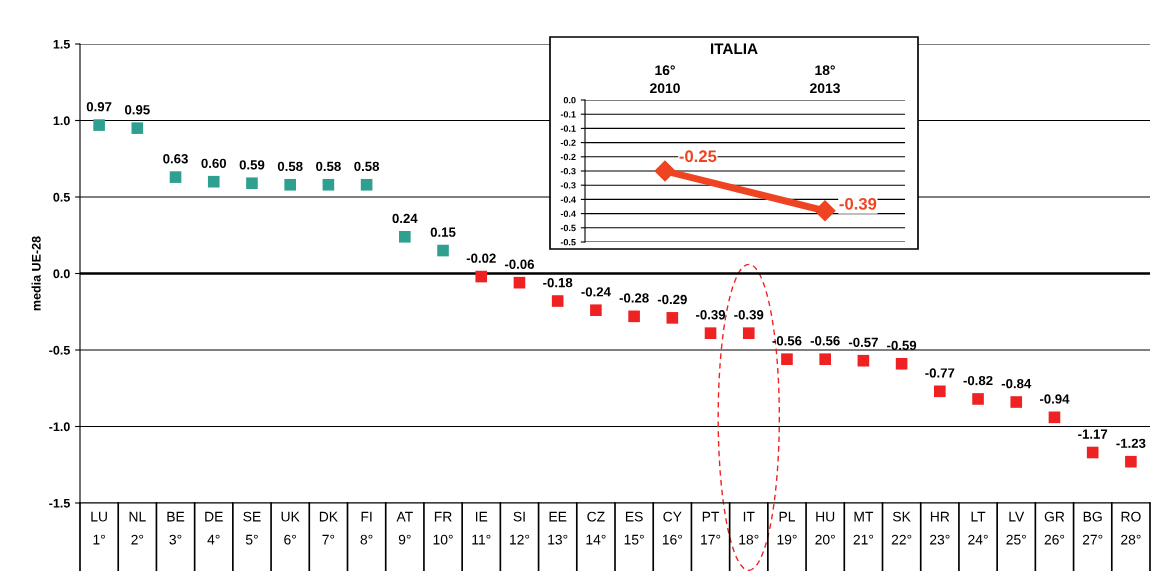 The width and height of the screenshot is (1154, 571). What do you see at coordinates (698, 156) in the screenshot?
I see `data-label: -0.25` at bounding box center [698, 156].